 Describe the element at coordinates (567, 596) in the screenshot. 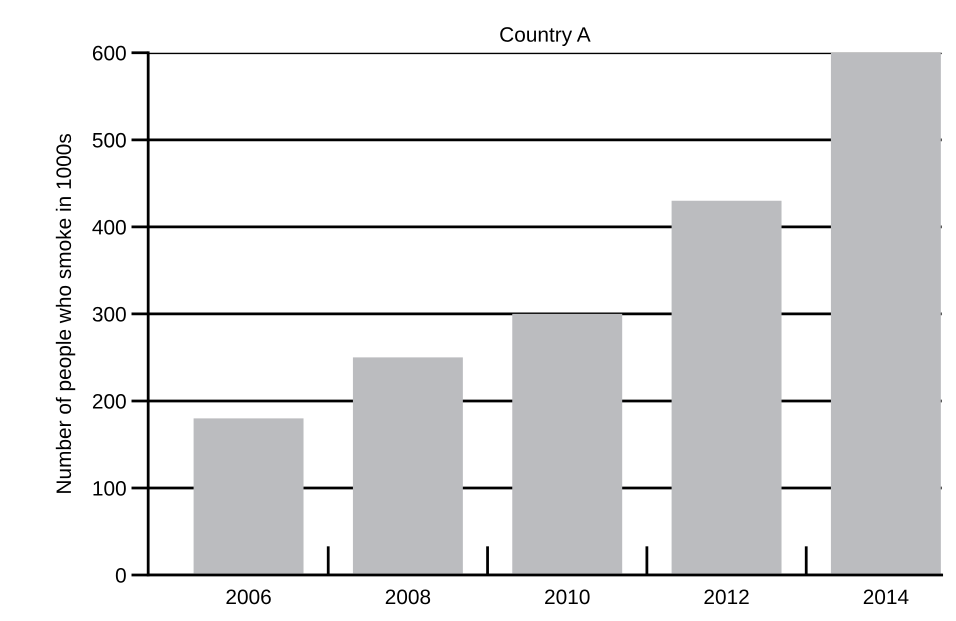

I see `x-tick-label: 2010` at that location.